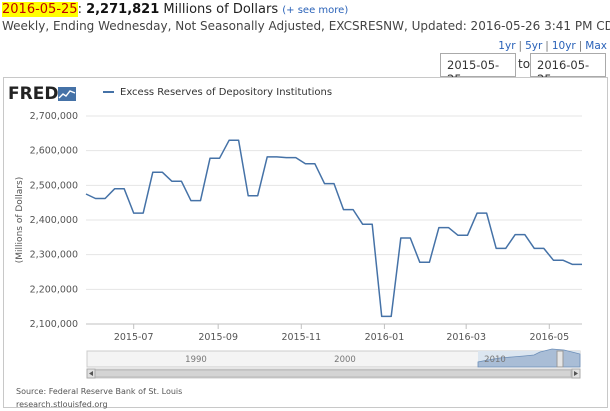  Describe the element at coordinates (108, 92) in the screenshot. I see `legend-swatch` at that location.